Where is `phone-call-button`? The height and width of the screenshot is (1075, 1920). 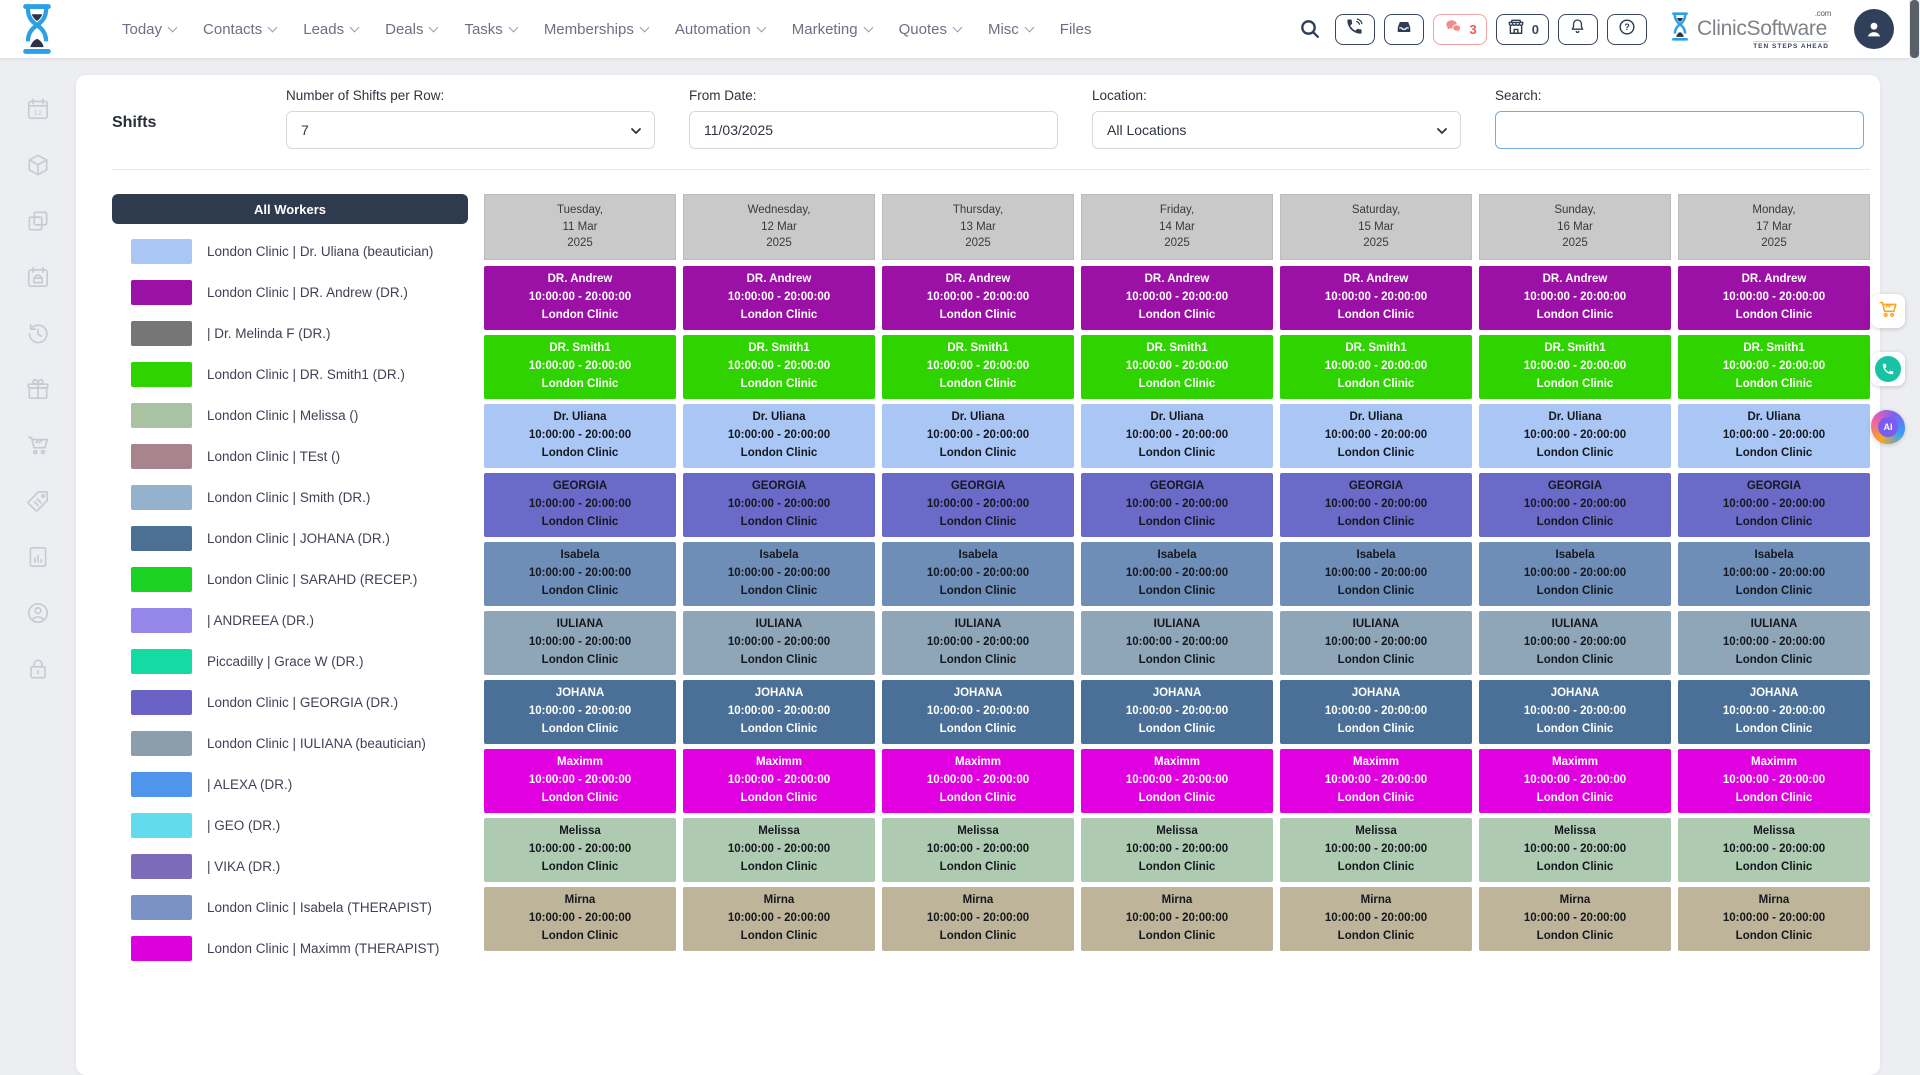 phone-call-button is located at coordinates (1354, 29).